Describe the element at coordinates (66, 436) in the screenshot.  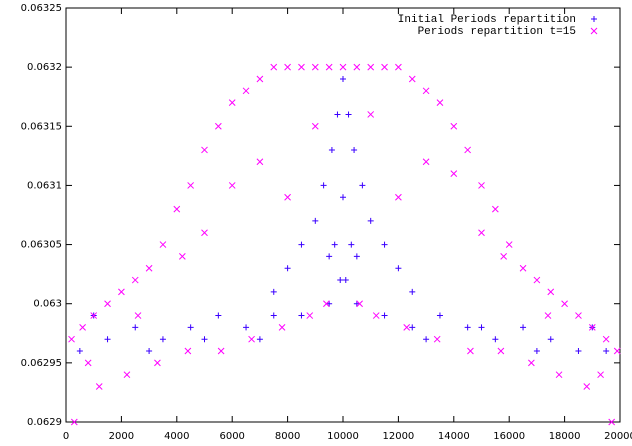
I see `x-tick-label: 0` at that location.